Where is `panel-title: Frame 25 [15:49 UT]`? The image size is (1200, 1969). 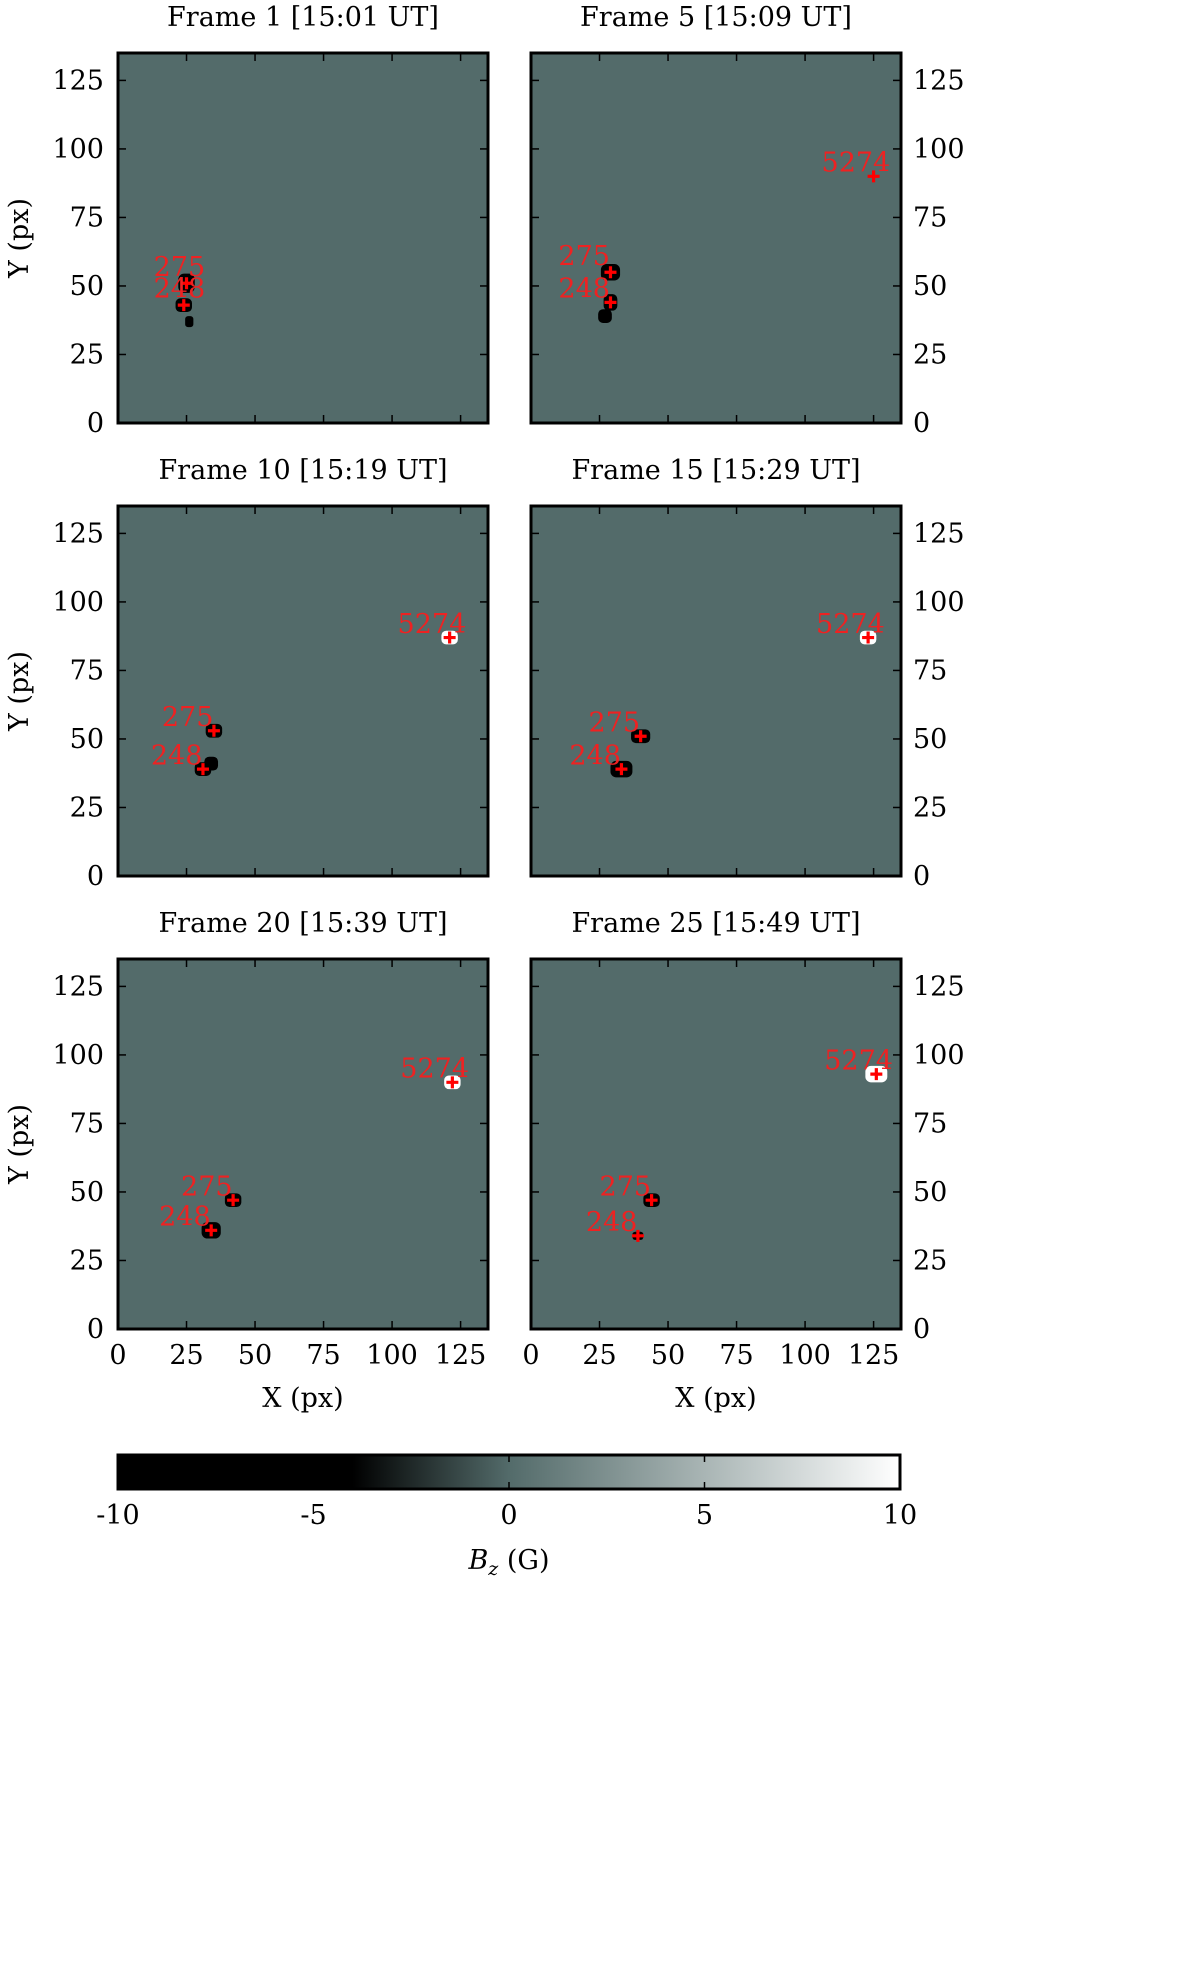 panel-title: Frame 25 [15:49 UT] is located at coordinates (715, 923).